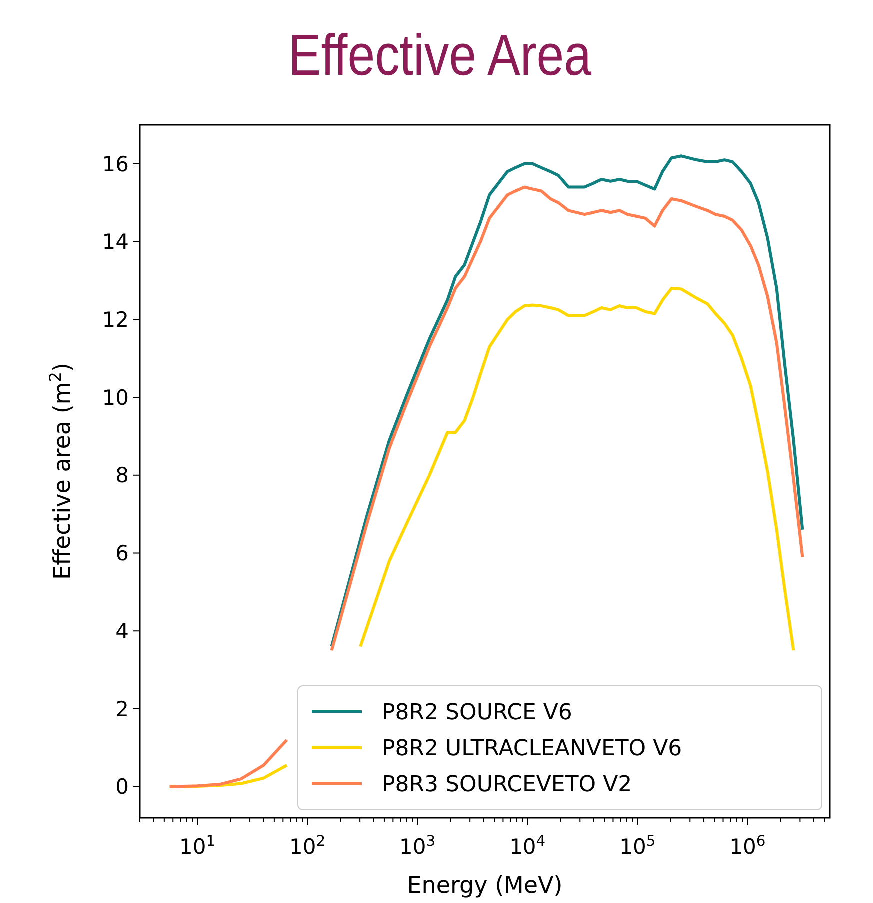 The height and width of the screenshot is (903, 873). I want to click on y-tick-label: 4, so click(122, 631).